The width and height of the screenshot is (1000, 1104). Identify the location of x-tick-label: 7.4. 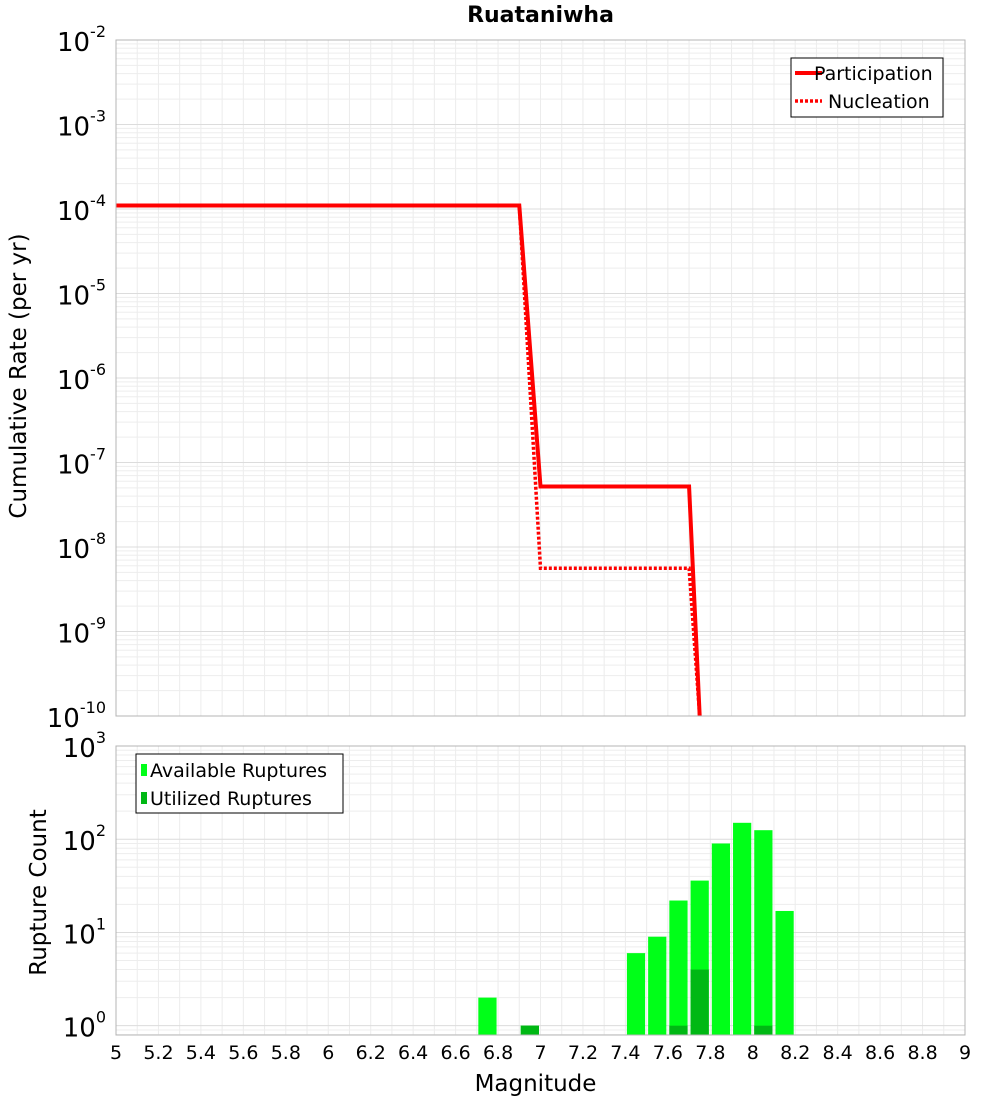
(625, 1053).